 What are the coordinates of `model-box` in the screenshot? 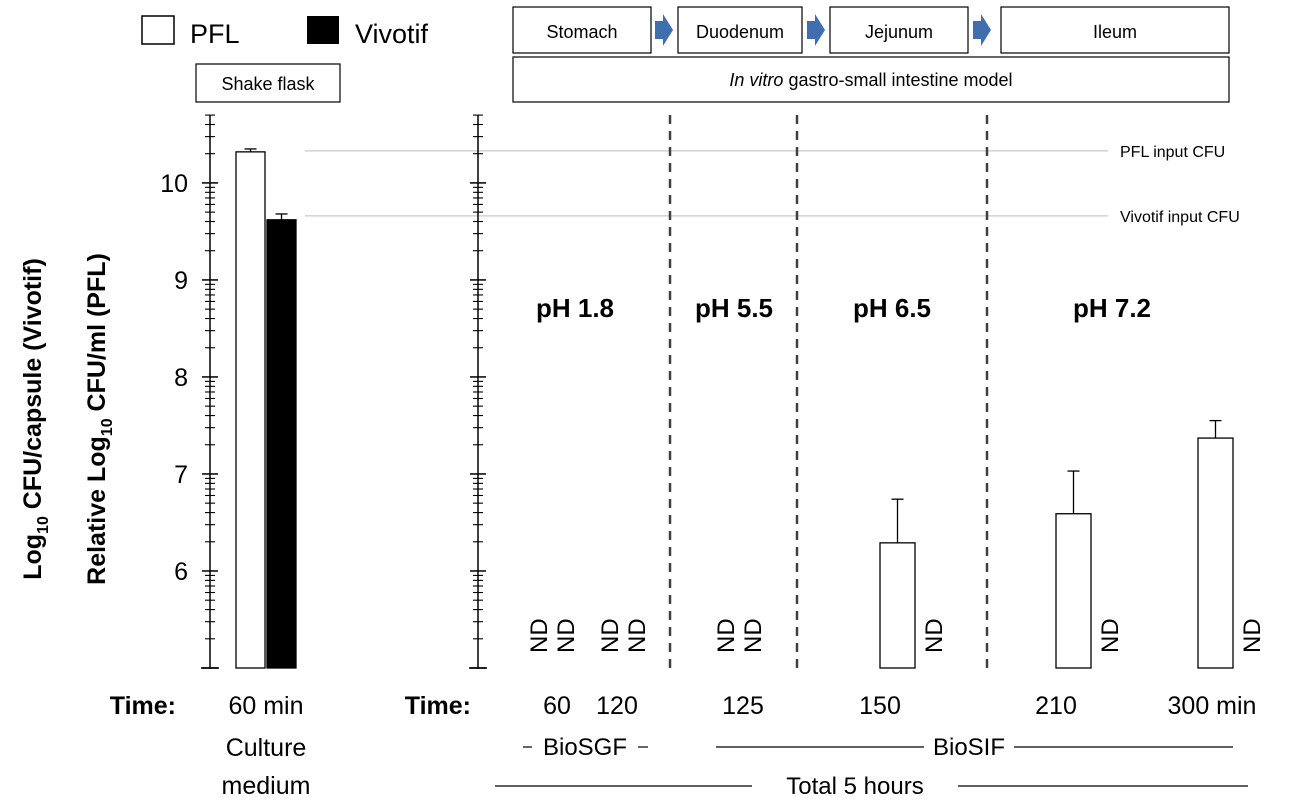 It's located at (871, 79).